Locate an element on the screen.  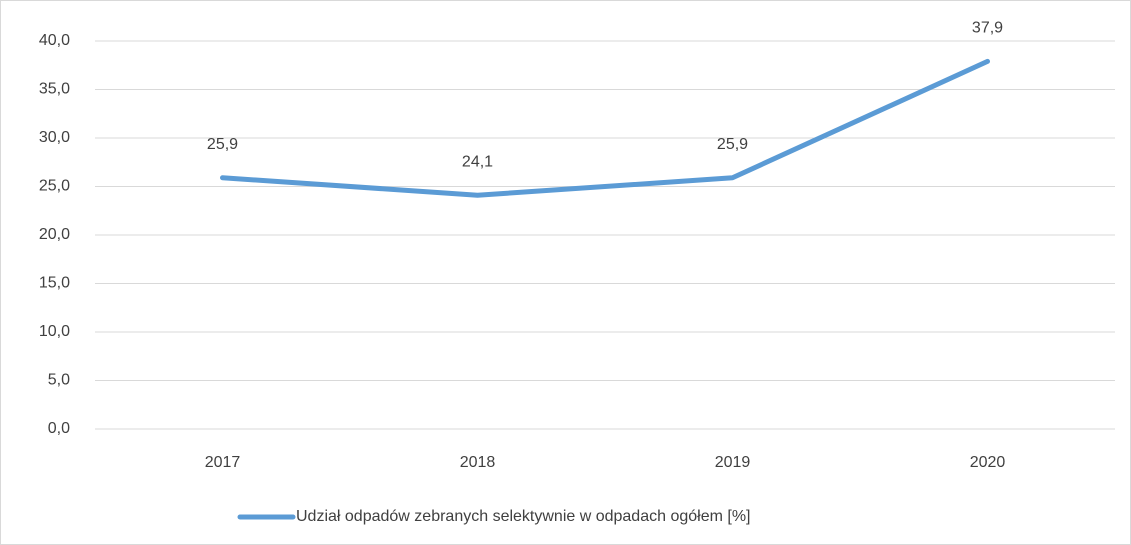
y-tick-label: 5,0 is located at coordinates (59, 380).